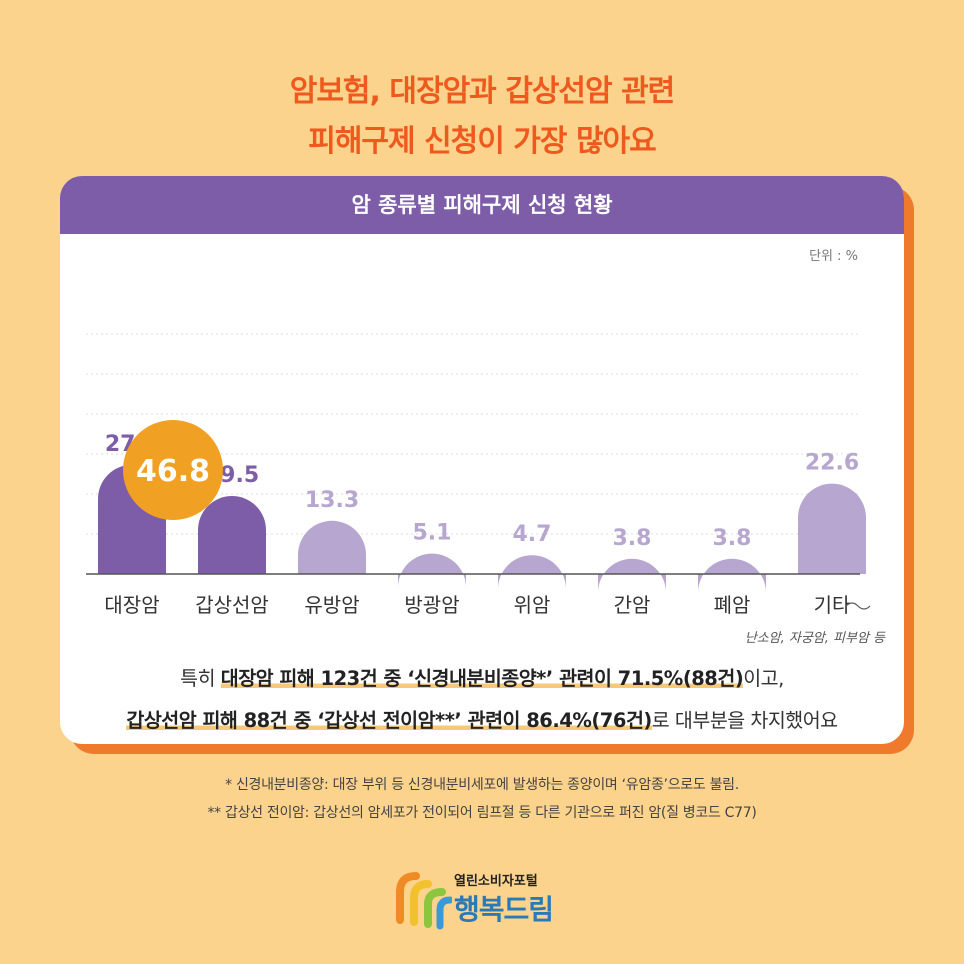 The height and width of the screenshot is (964, 964). What do you see at coordinates (532, 605) in the screenshot?
I see `category-label: 위암` at bounding box center [532, 605].